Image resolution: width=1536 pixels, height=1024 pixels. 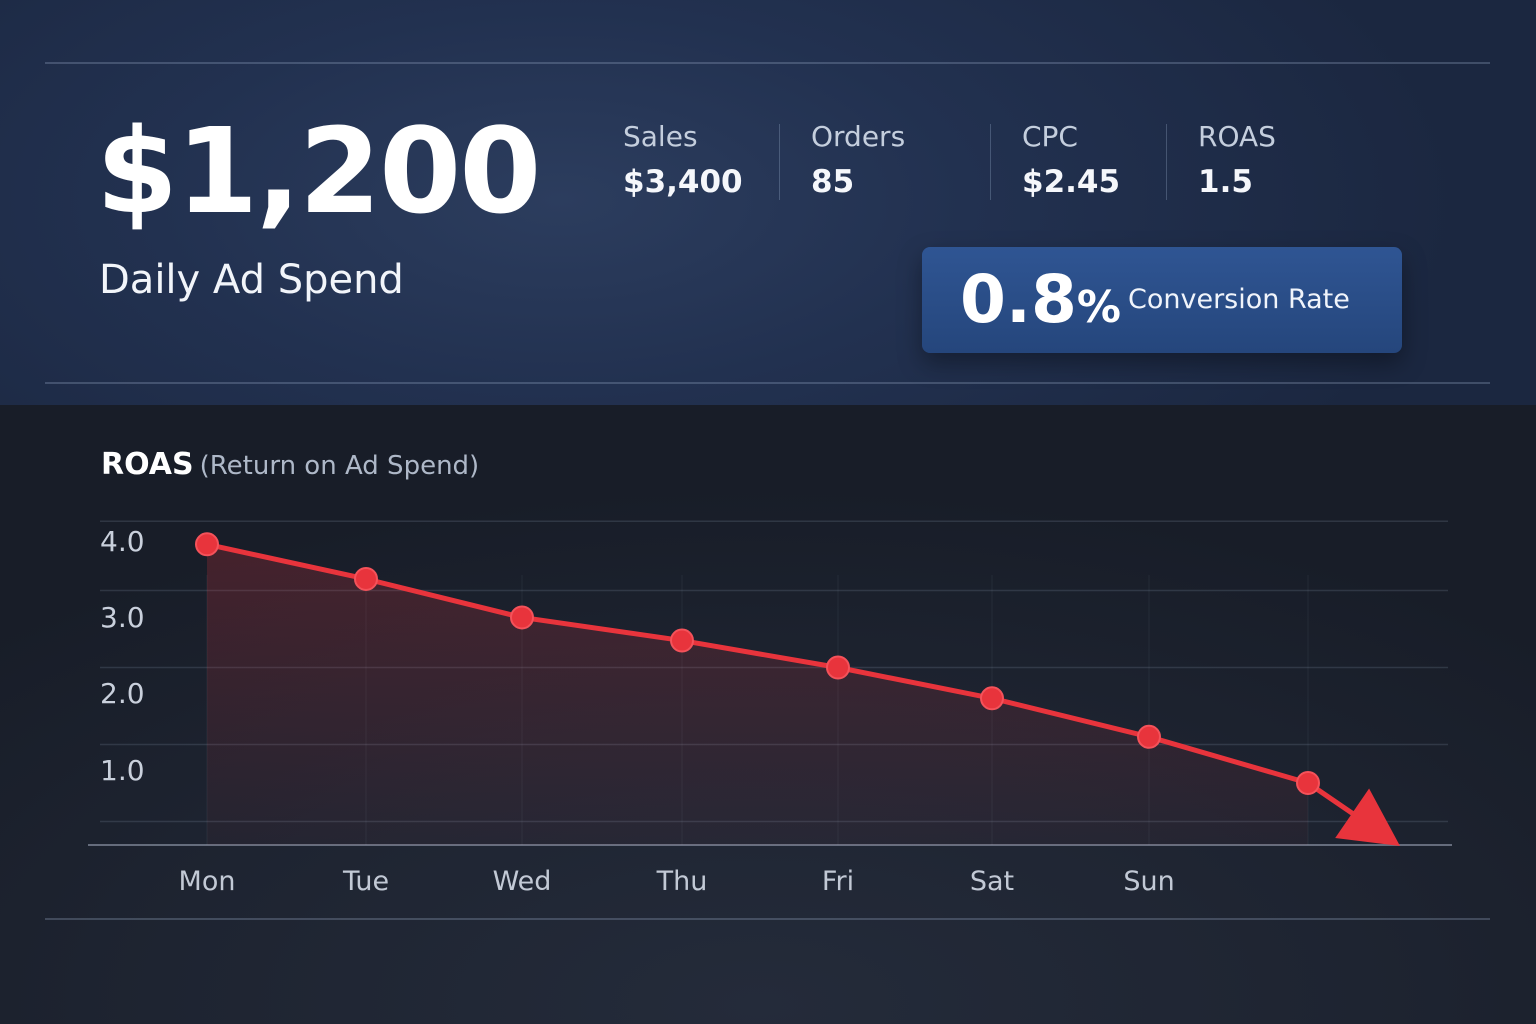 What do you see at coordinates (1071, 160) in the screenshot?
I see `metric-cpc: CPC $2.45` at bounding box center [1071, 160].